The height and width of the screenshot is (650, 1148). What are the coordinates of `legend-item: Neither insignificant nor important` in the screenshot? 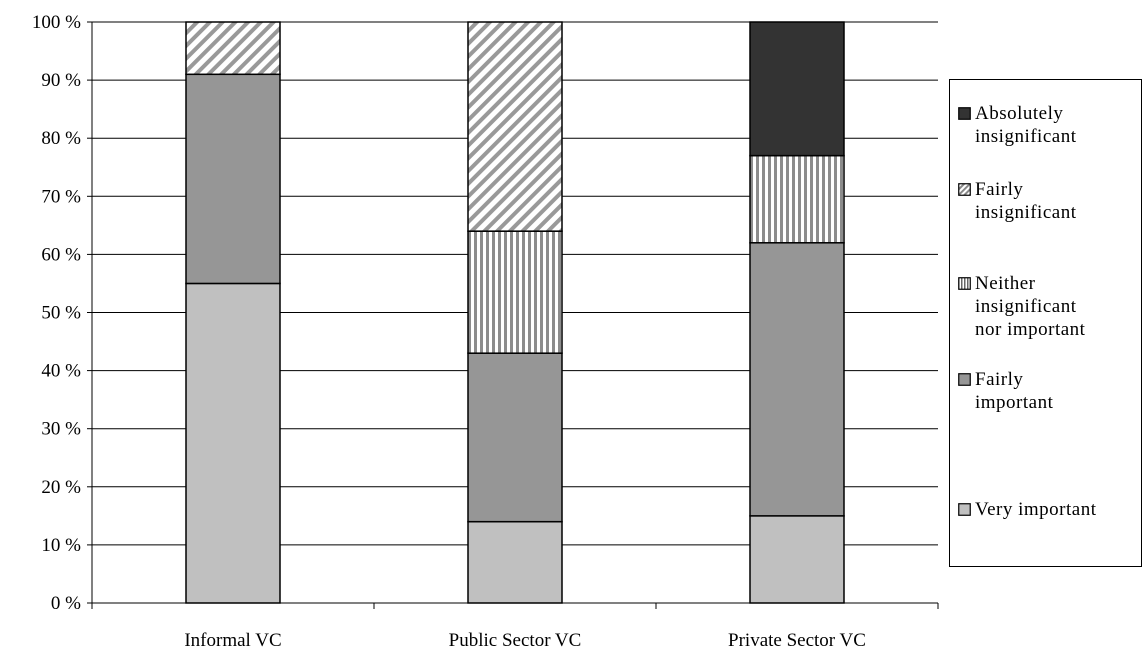 It's located at (1050, 306).